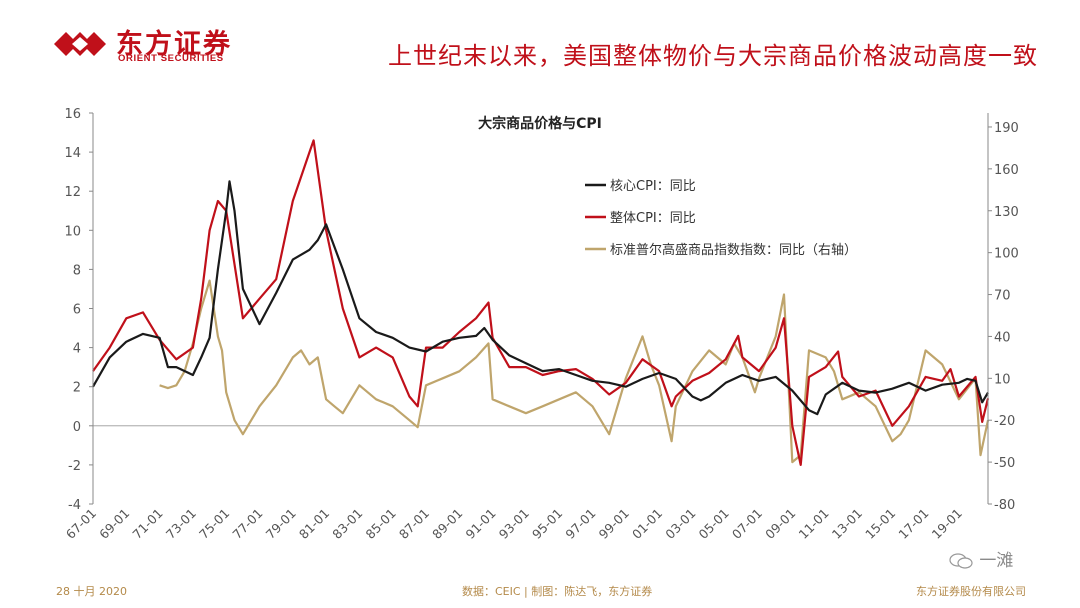 The image size is (1080, 608). Describe the element at coordinates (74, 505) in the screenshot. I see `y-left-tick-label: -4` at that location.